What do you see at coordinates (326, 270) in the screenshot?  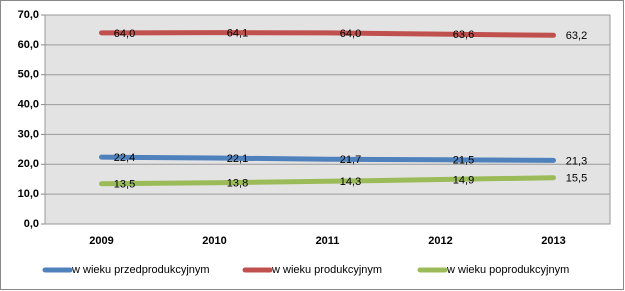 I see `legend-label: w wieku produkcyjnym` at bounding box center [326, 270].